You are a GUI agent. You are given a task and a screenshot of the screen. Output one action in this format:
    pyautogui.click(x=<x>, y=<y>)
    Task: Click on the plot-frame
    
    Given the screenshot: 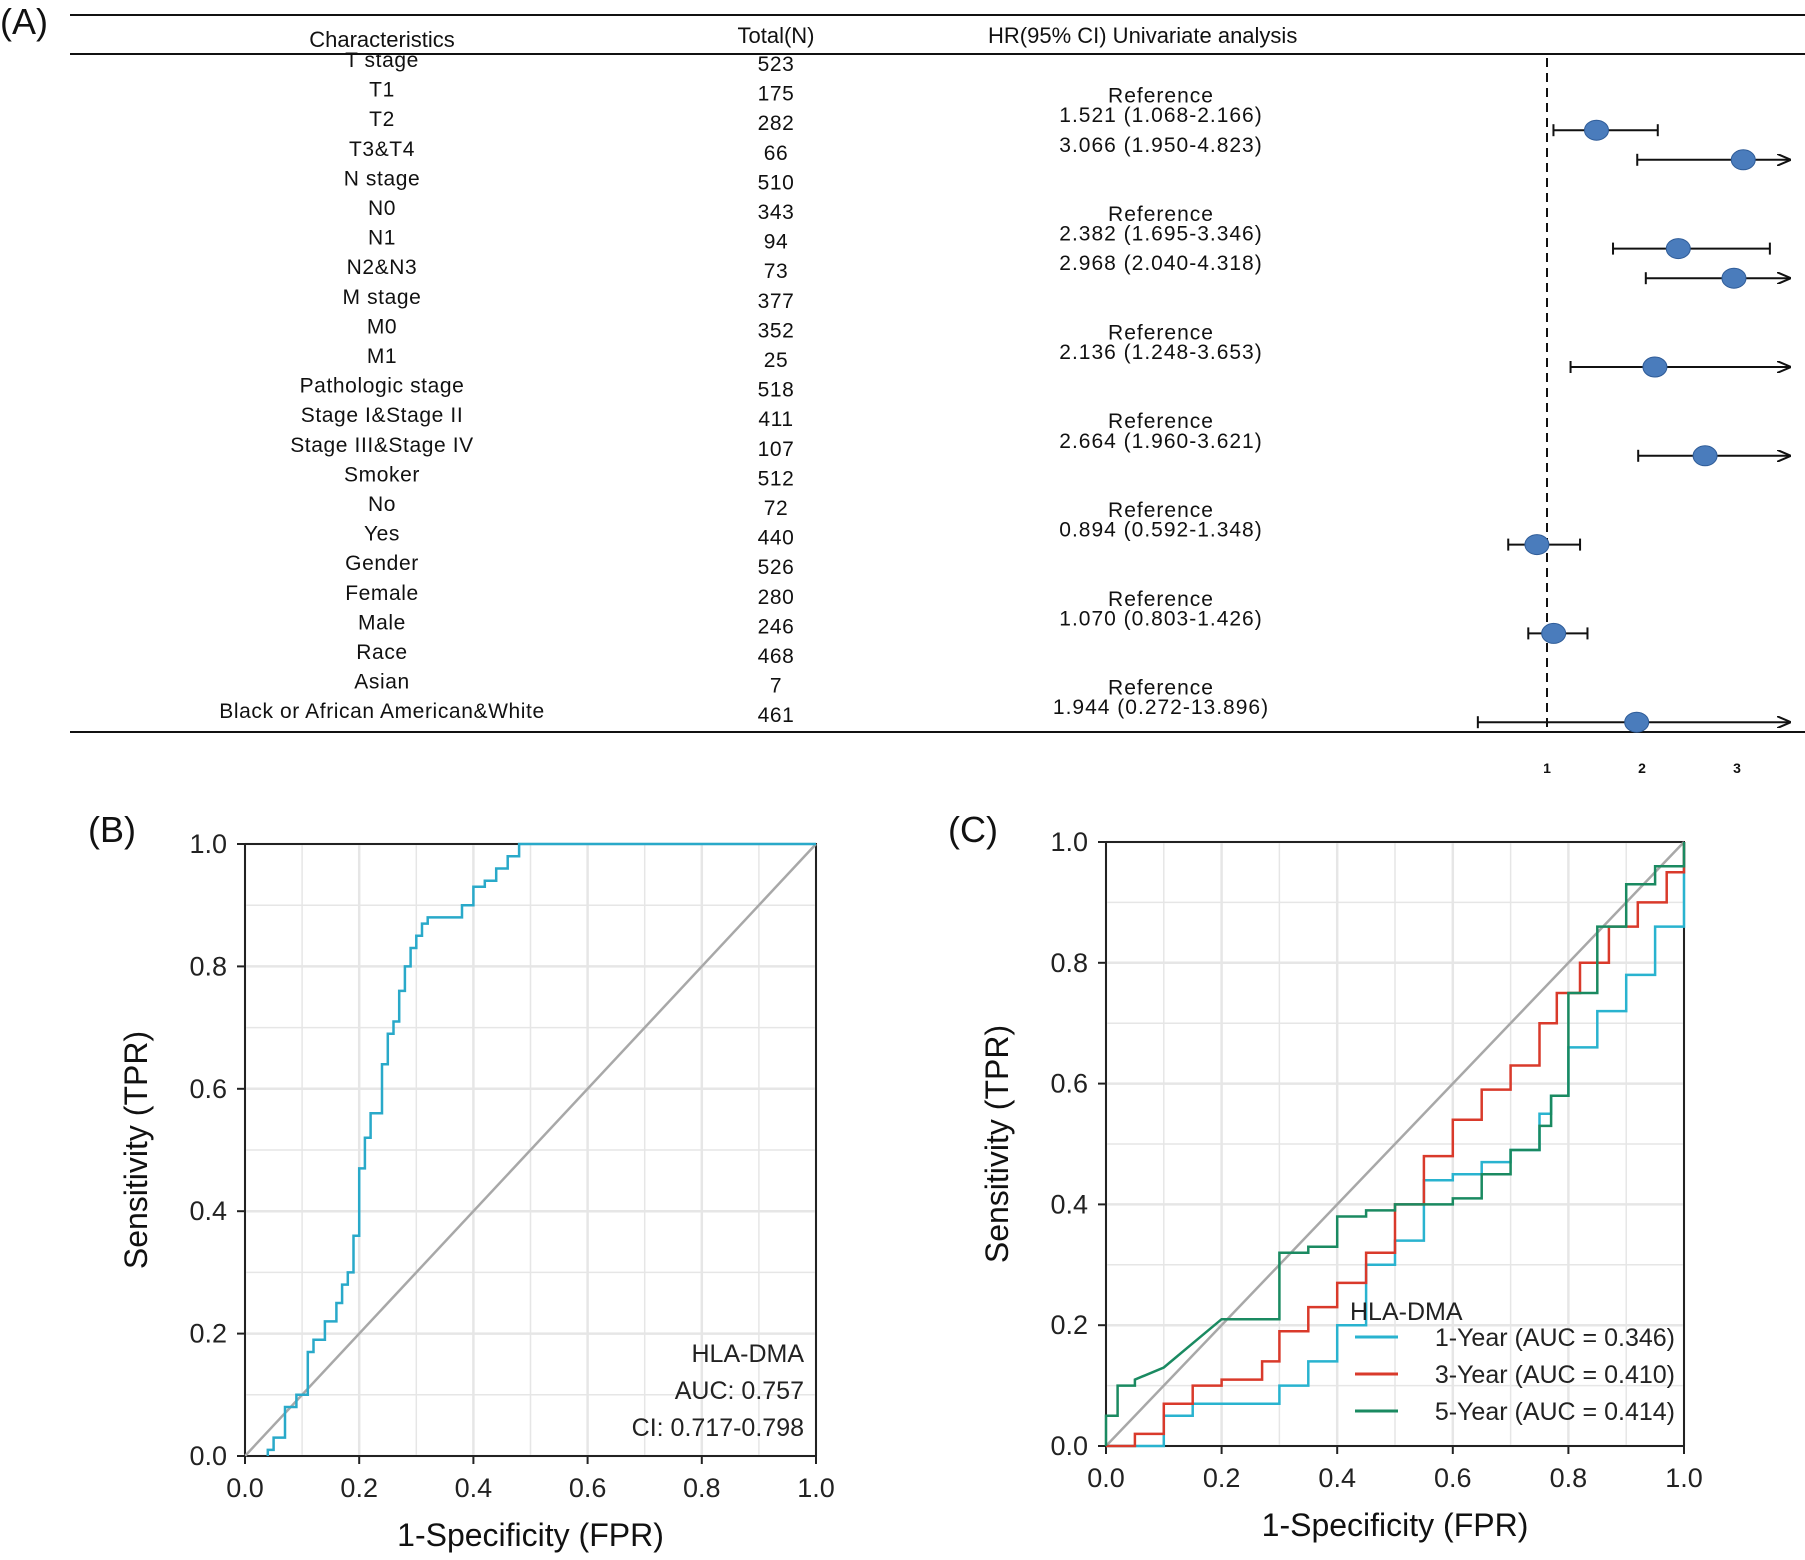 What is the action you would take?
    pyautogui.click(x=1395, y=1144)
    